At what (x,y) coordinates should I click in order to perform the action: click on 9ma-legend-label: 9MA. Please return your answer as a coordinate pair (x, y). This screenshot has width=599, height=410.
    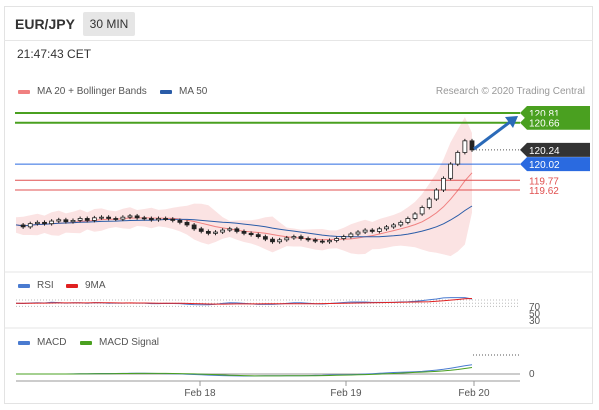
    Looking at the image, I should click on (95, 285).